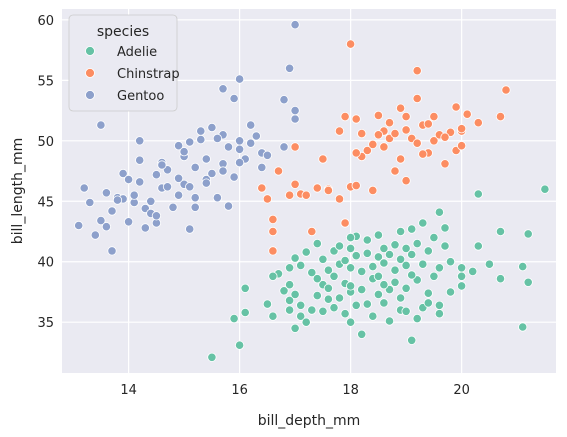 This screenshot has height=437, width=567. I want to click on legend-label-gentoo: Gentoo, so click(140, 96).